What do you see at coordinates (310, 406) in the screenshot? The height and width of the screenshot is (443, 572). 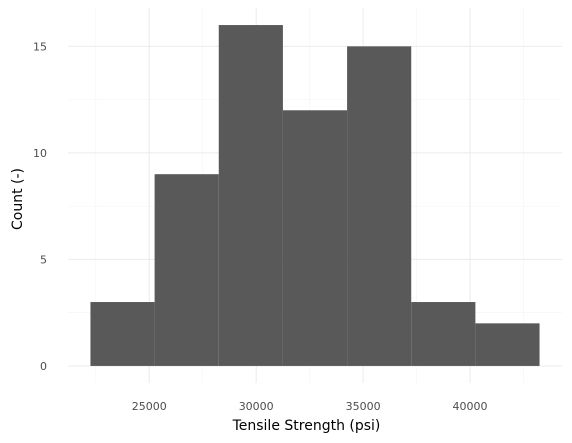 I see `x-tick-labels: 25000 30000 35000 40000` at bounding box center [310, 406].